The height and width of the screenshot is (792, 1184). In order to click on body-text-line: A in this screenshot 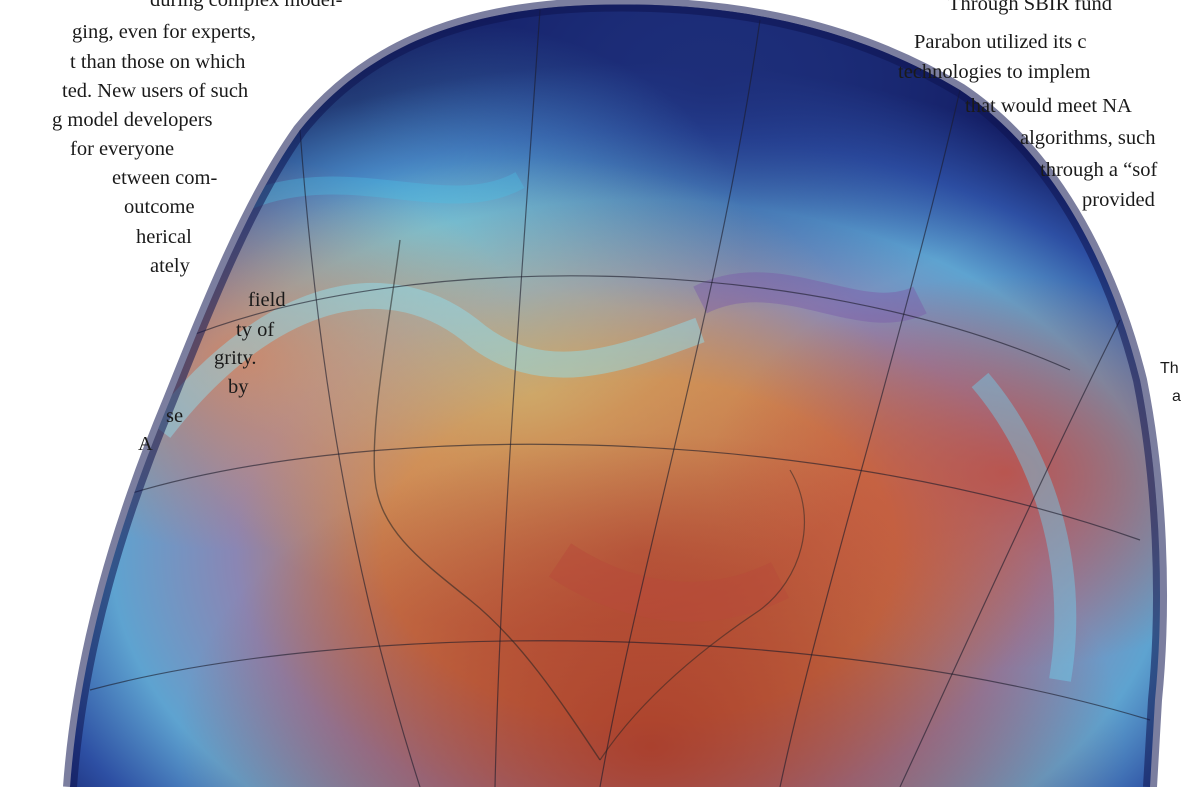, I will do `click(145, 444)`.